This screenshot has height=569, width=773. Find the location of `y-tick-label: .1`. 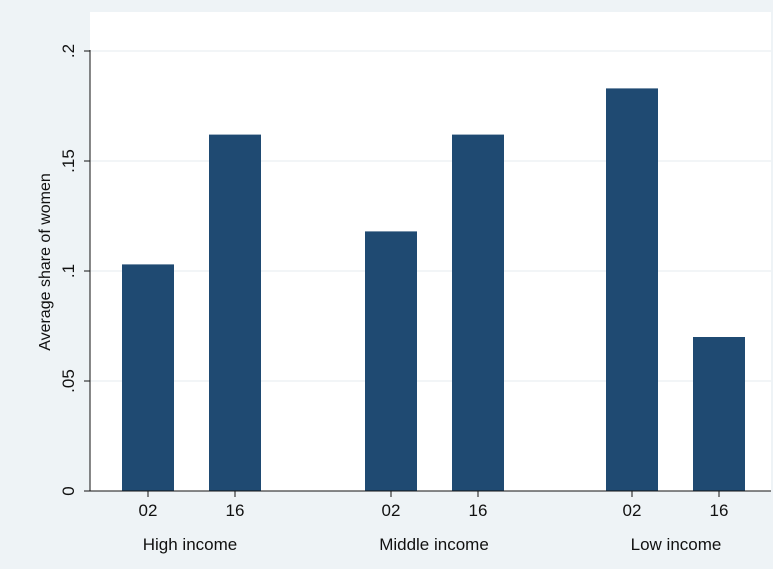

y-tick-label: .1 is located at coordinates (68, 271).